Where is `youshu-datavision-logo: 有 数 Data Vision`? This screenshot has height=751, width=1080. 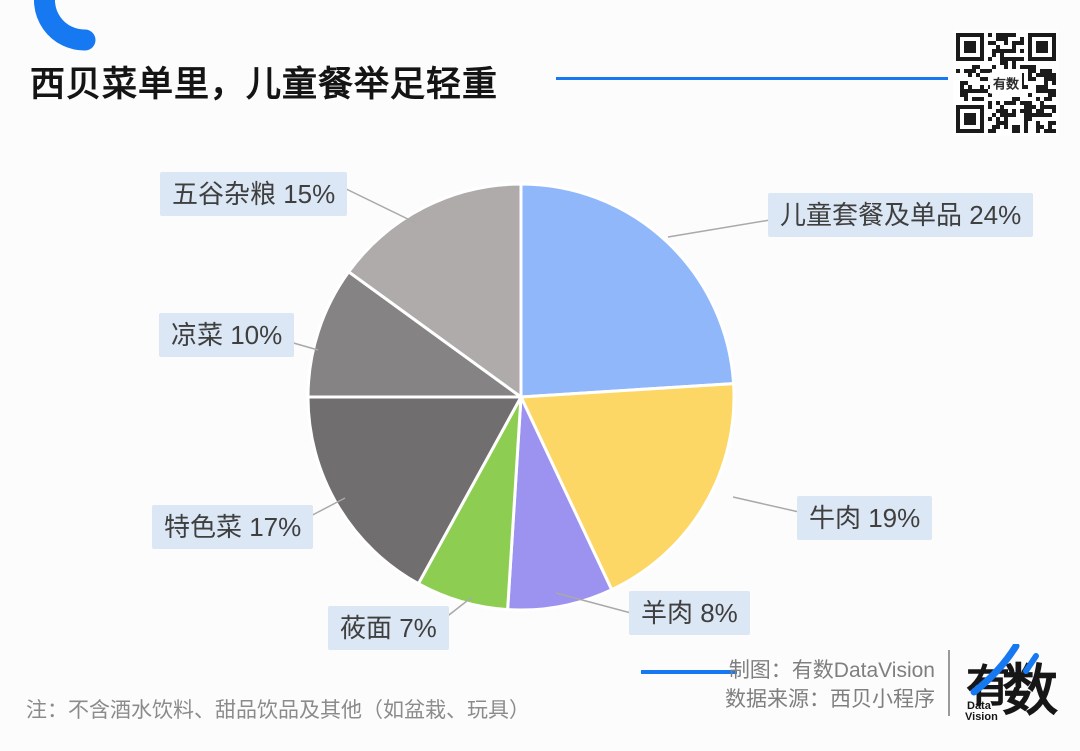
youshu-datavision-logo: 有 数 Data Vision is located at coordinates (1016, 687).